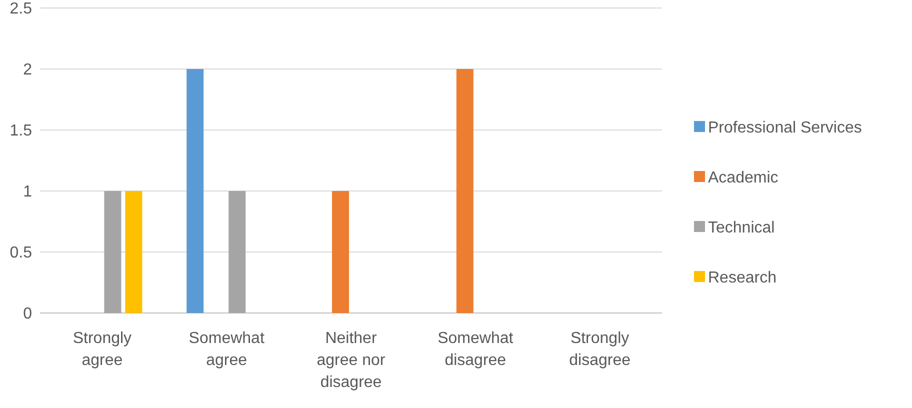 This screenshot has height=408, width=912. What do you see at coordinates (27, 70) in the screenshot?
I see `y-tick-label: 2` at bounding box center [27, 70].